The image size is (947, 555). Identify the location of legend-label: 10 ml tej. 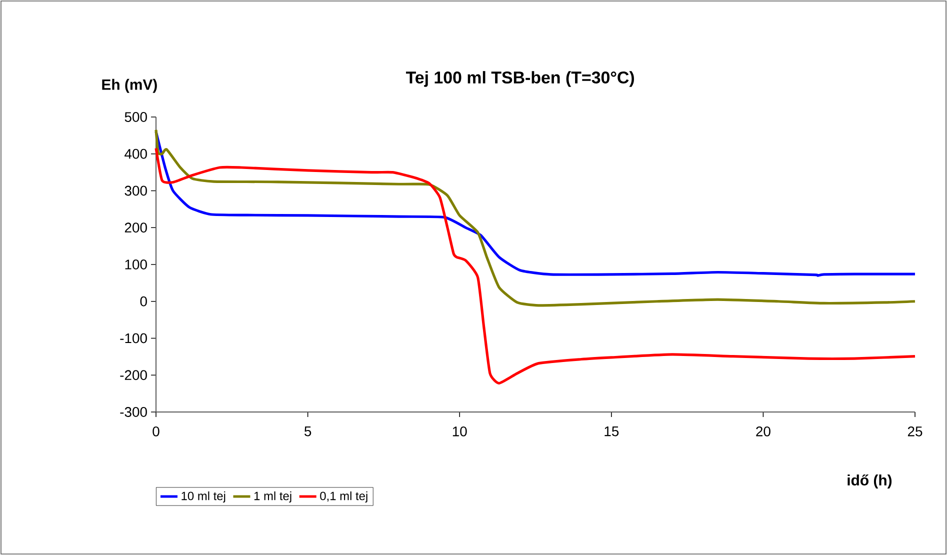
(204, 497).